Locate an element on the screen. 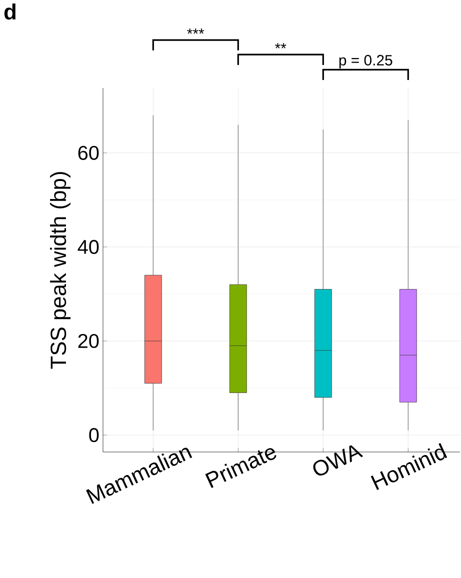 Image resolution: width=461 pixels, height=578 pixels. text: d is located at coordinates (10, 12).